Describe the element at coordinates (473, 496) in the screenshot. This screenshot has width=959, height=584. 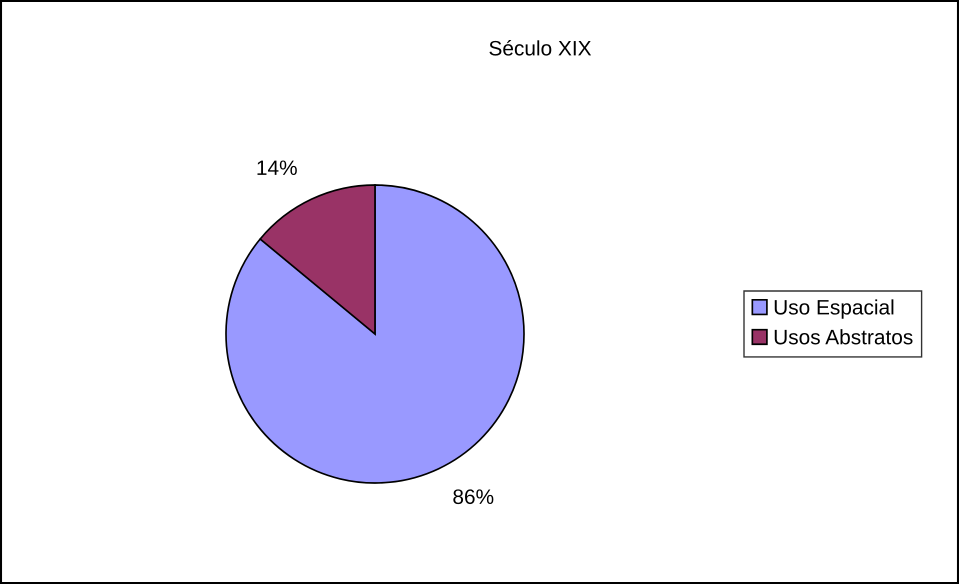
I see `data-label: 86%` at that location.